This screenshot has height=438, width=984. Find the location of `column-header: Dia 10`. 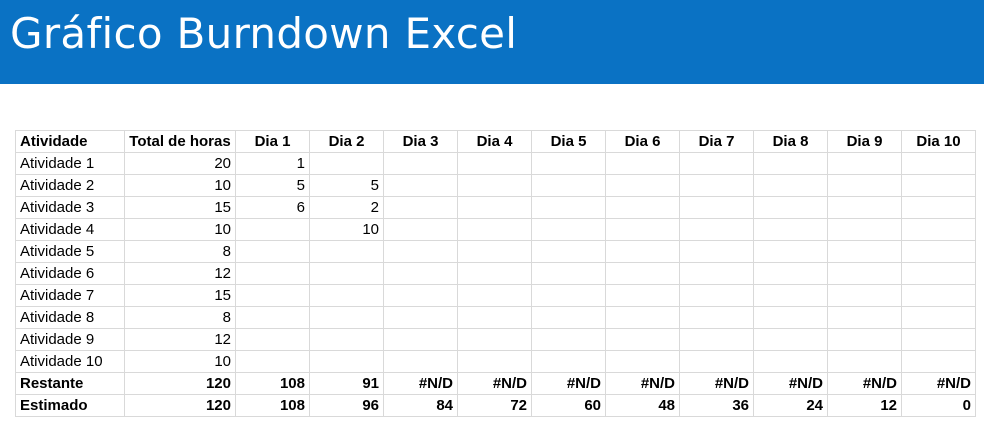

column-header: Dia 10 is located at coordinates (938, 141).